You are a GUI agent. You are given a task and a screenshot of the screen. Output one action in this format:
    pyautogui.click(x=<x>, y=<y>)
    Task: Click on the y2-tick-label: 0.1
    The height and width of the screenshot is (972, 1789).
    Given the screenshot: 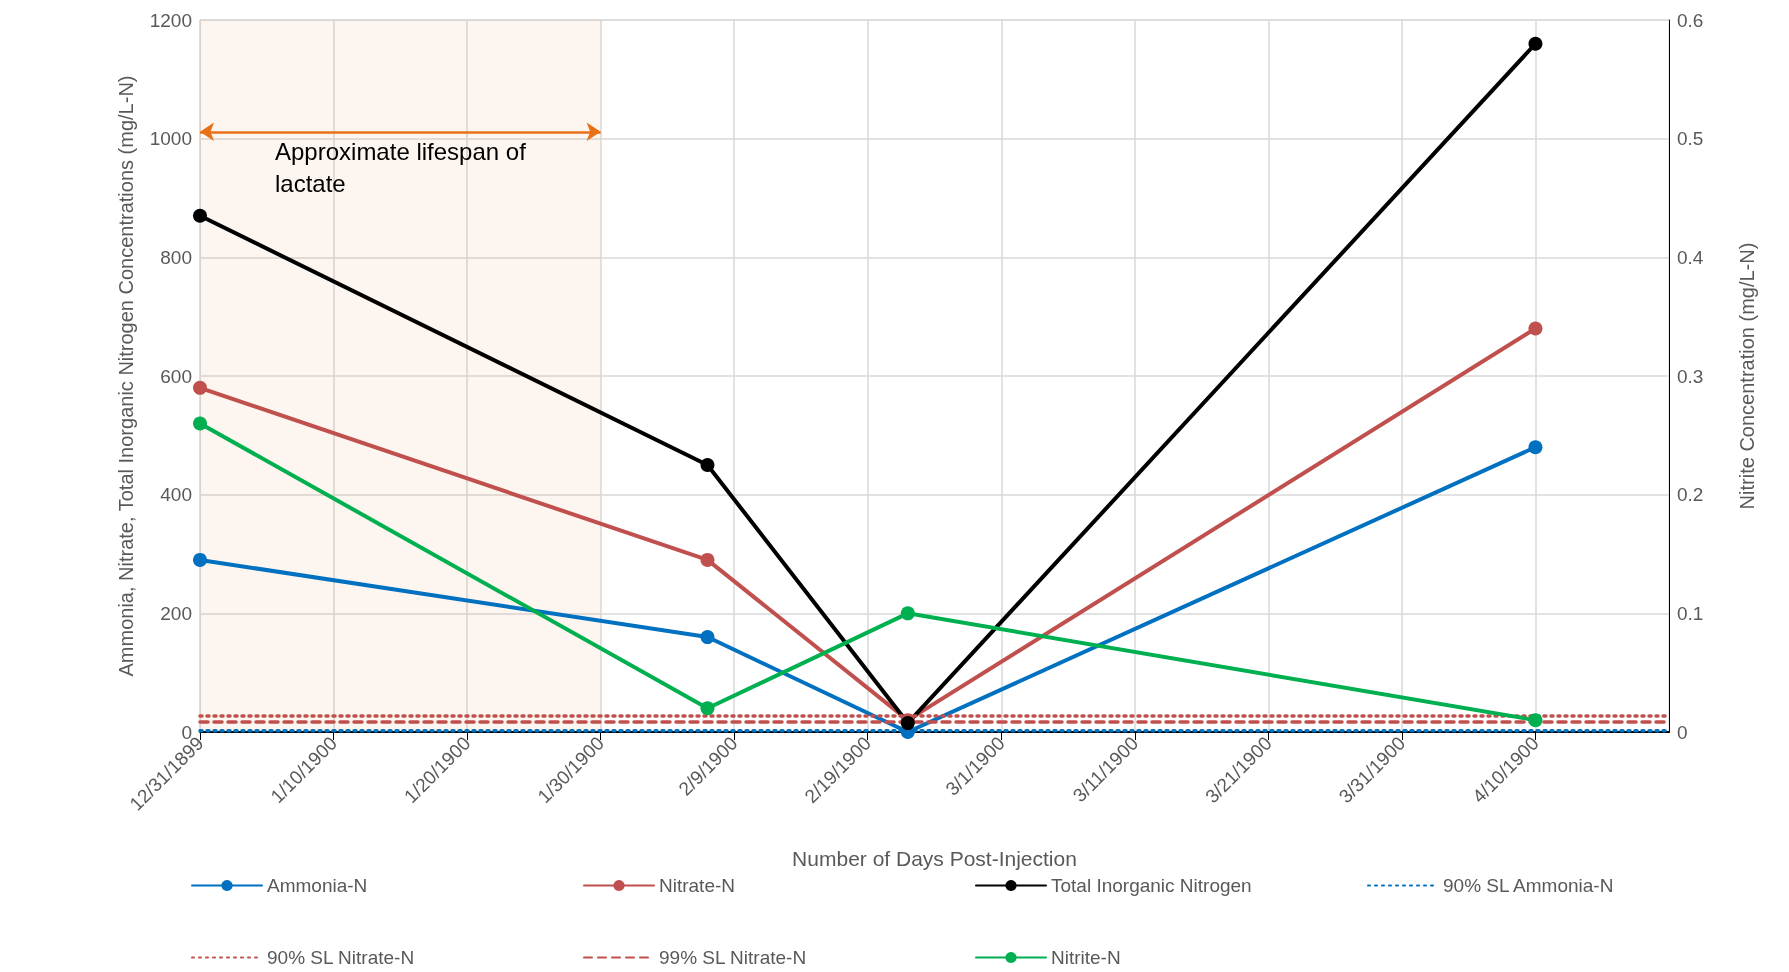 What is the action you would take?
    pyautogui.click(x=1690, y=613)
    